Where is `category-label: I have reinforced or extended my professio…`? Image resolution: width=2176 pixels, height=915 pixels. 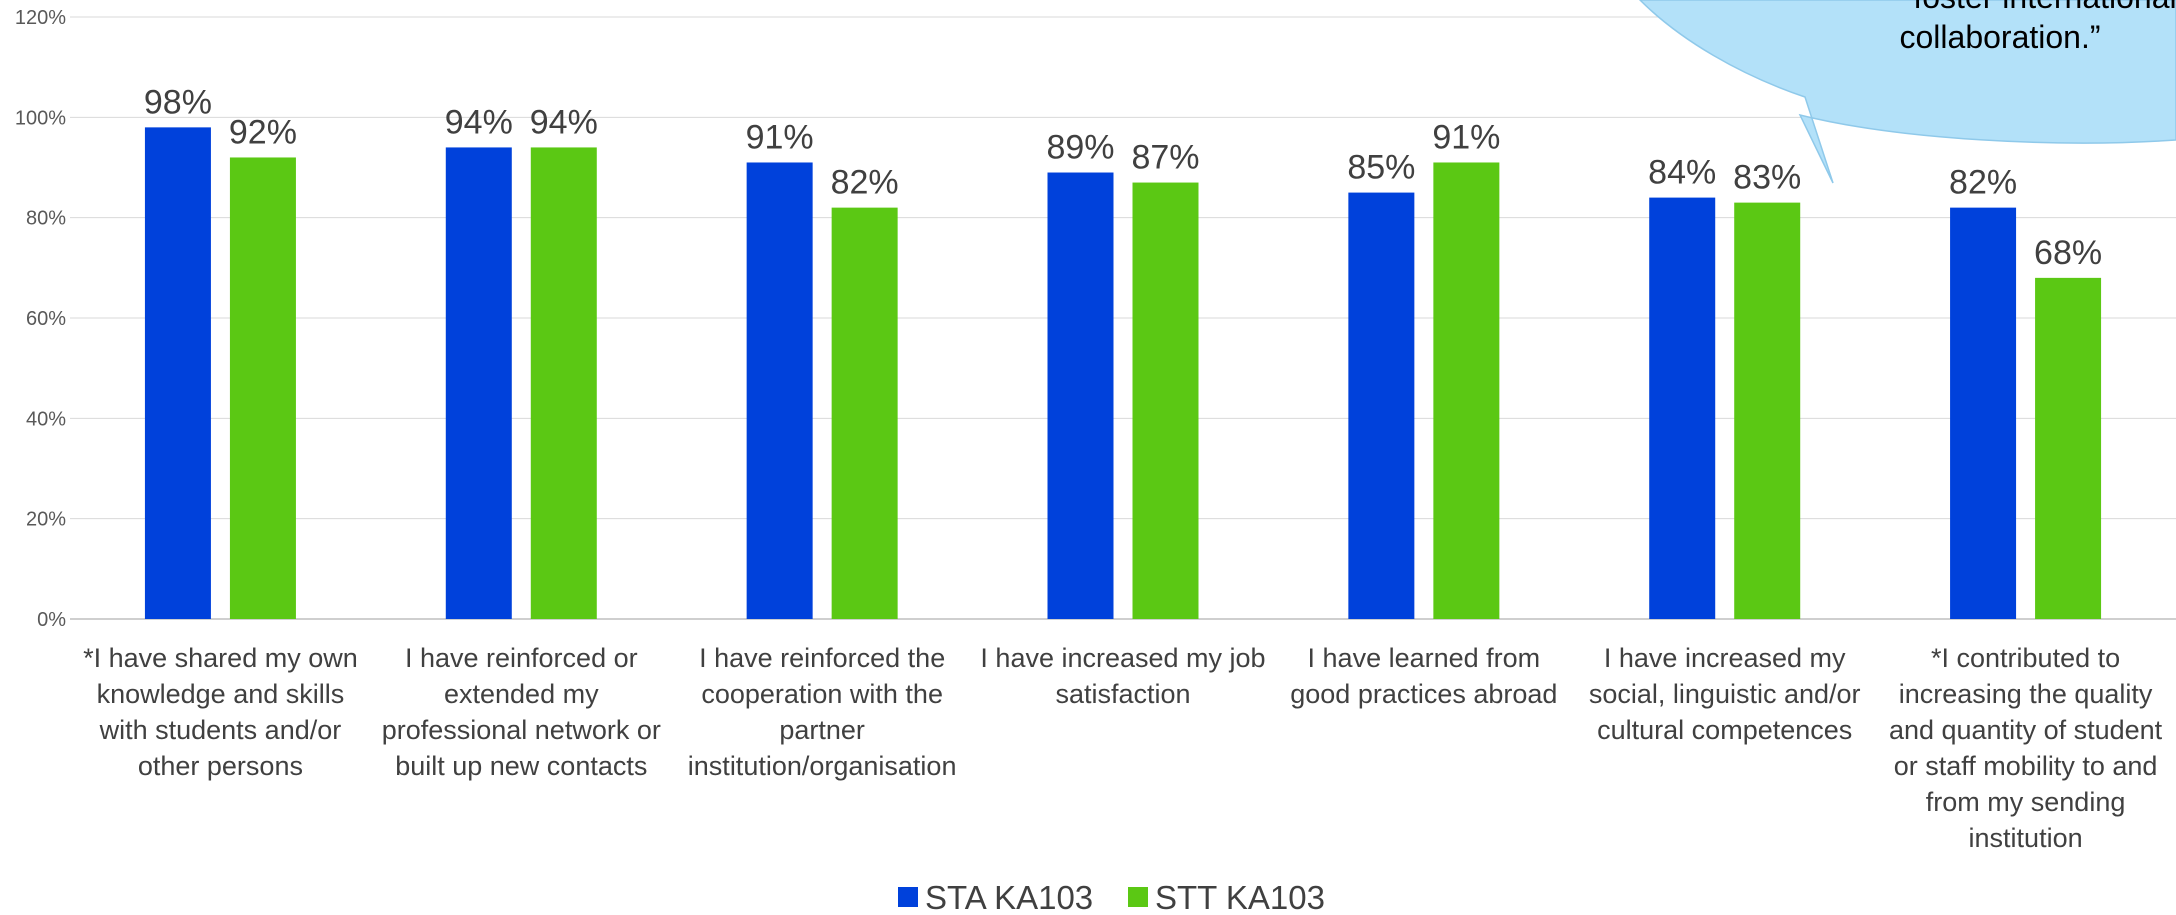
category-label: I have reinforced or extended my professio… is located at coordinates (521, 712).